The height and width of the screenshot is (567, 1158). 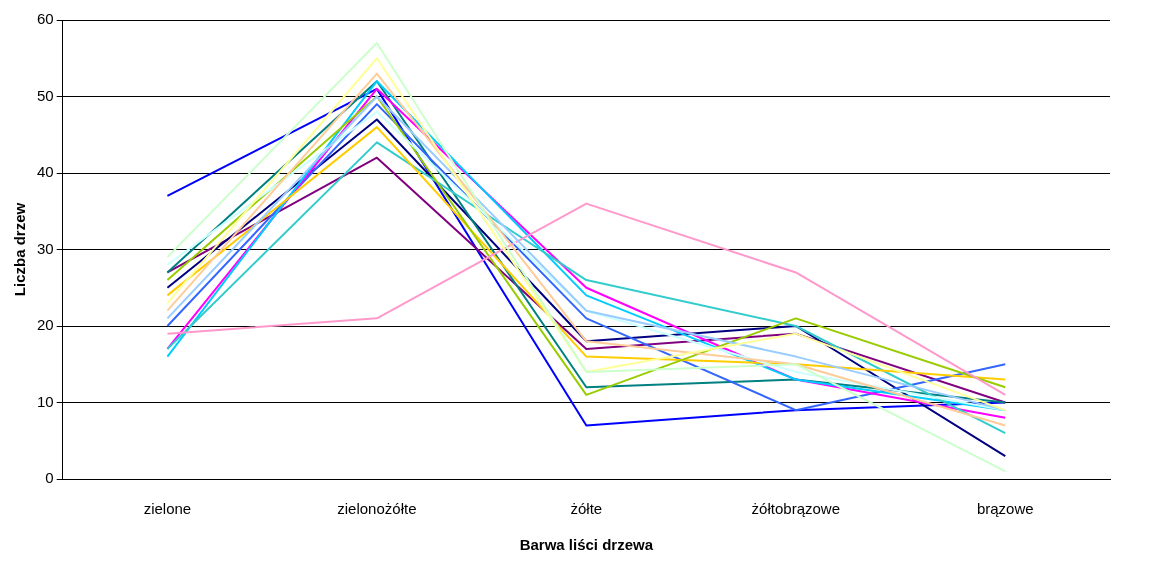 I want to click on x-tick-label: zielone, so click(x=167, y=509).